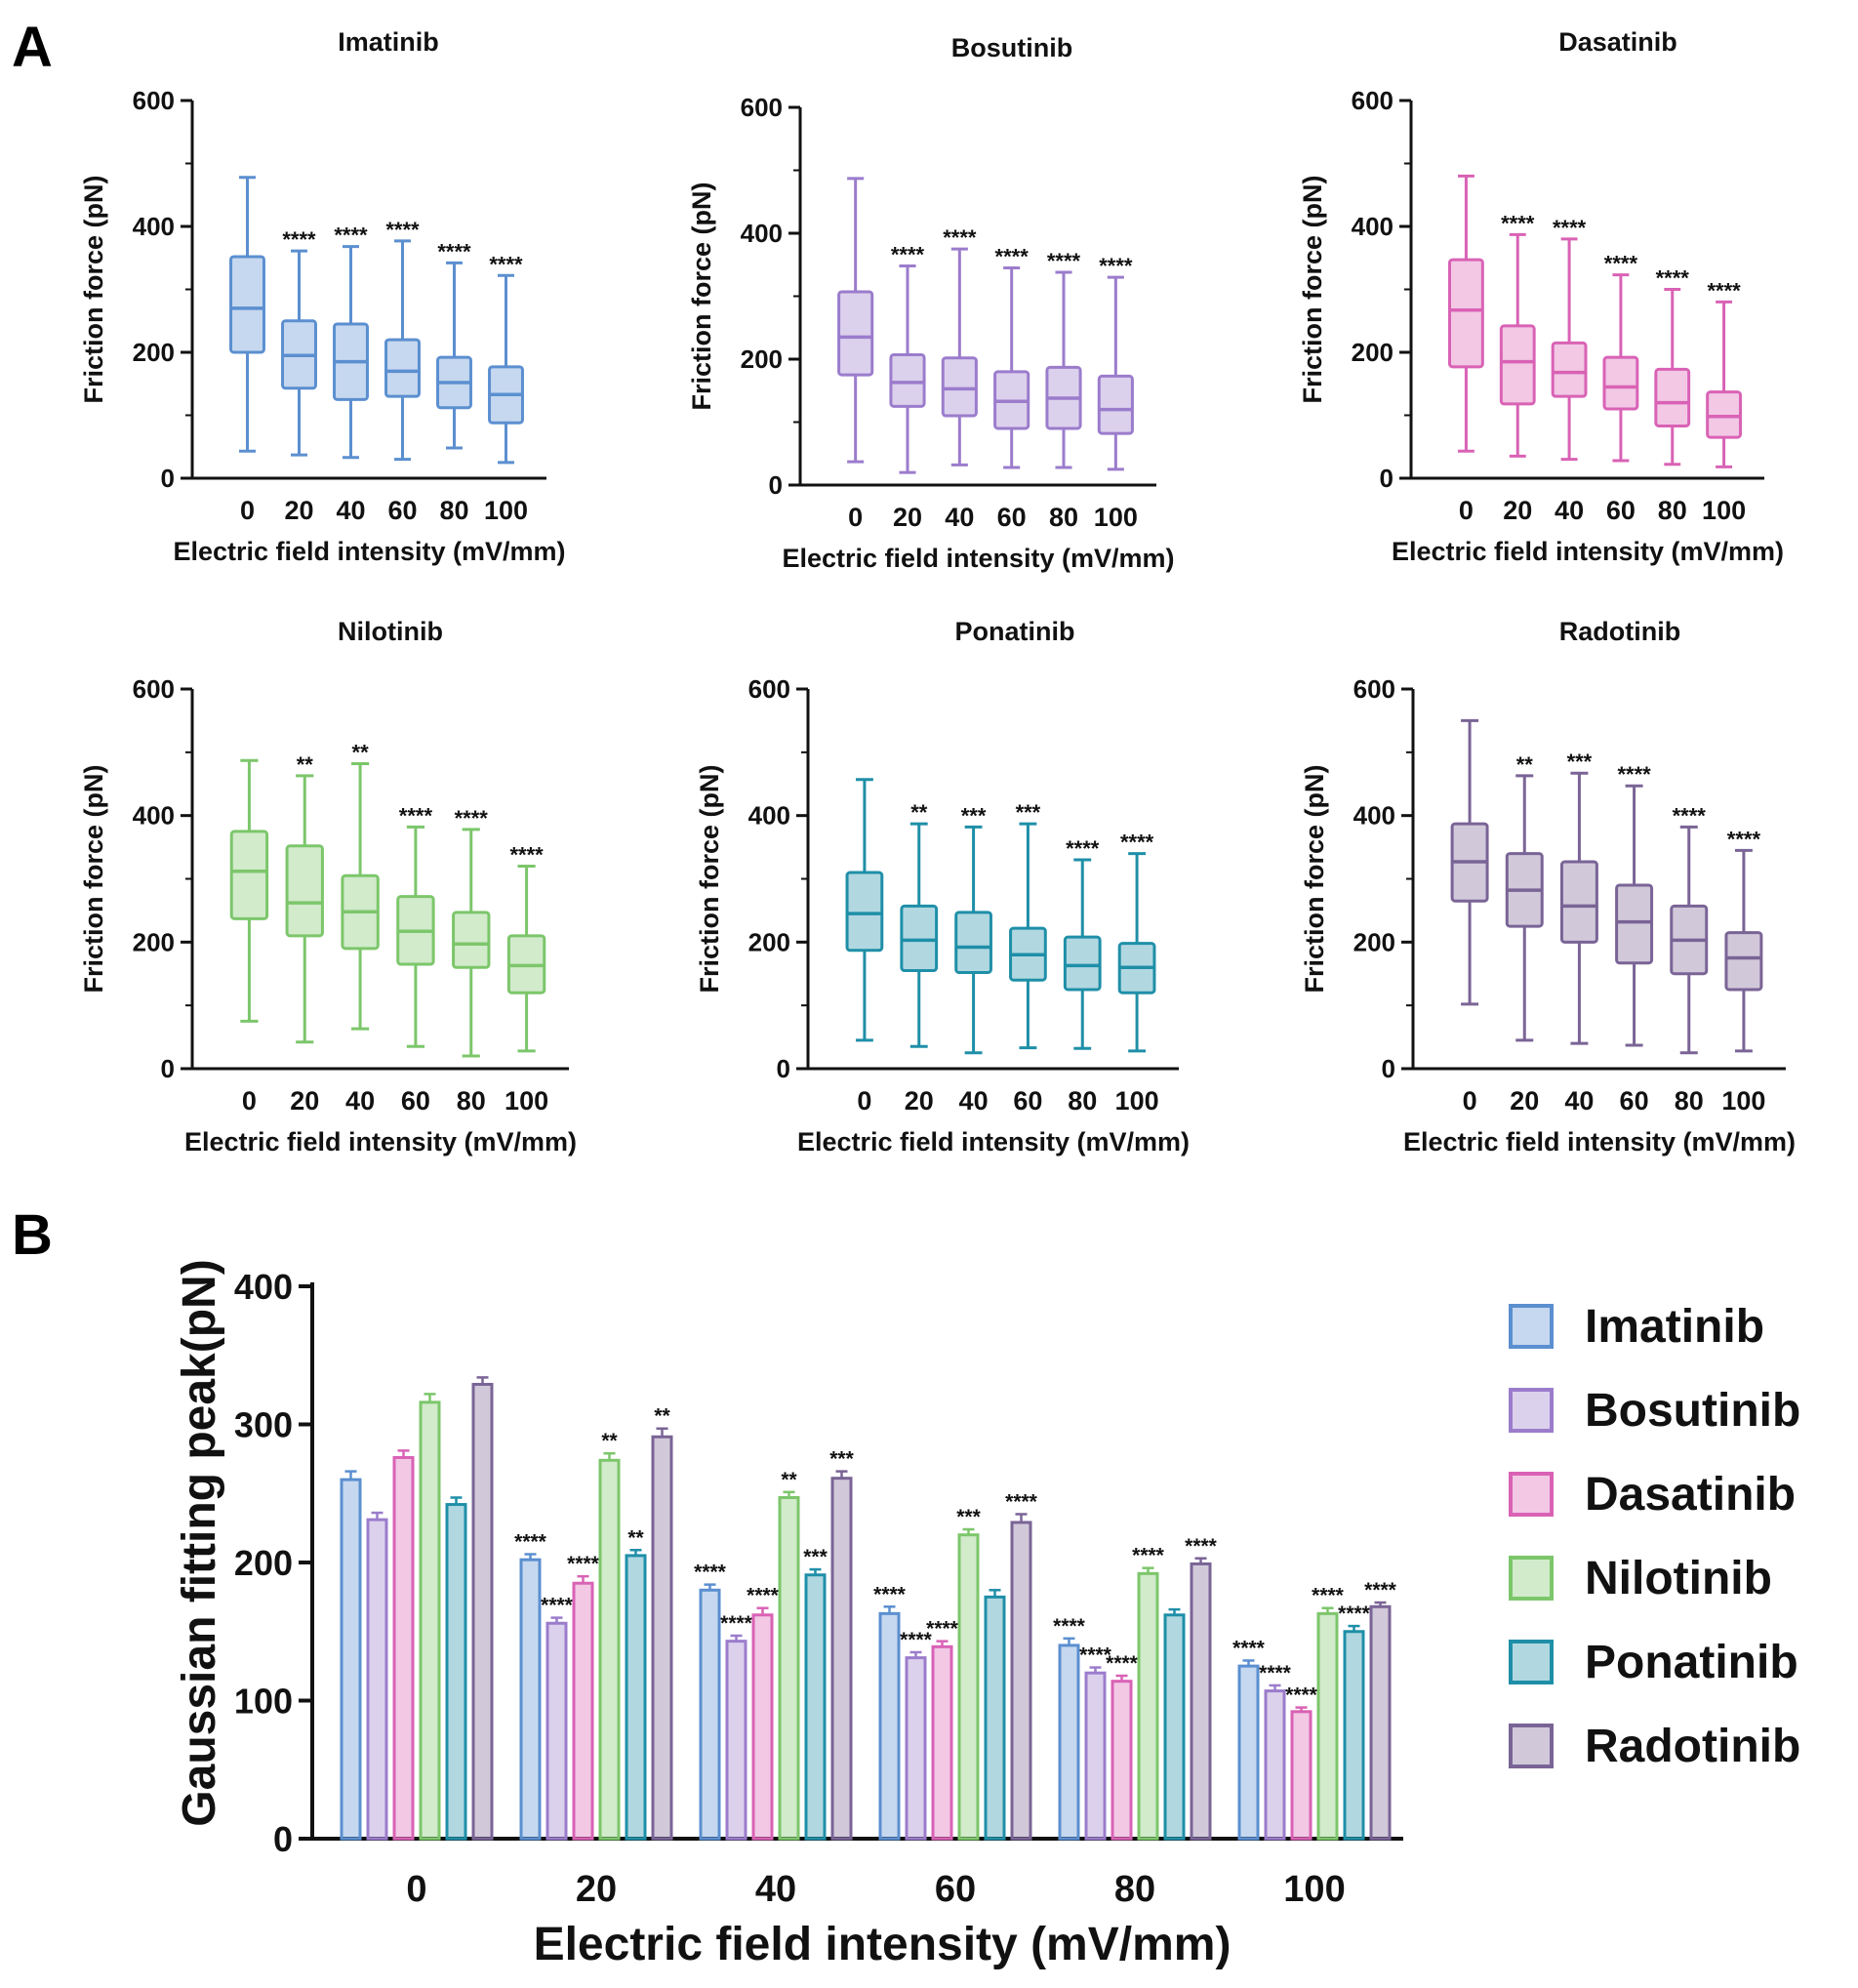 Image resolution: width=1858 pixels, height=1988 pixels. Describe the element at coordinates (1011, 47) in the screenshot. I see `chart-title: Bosutinib` at that location.